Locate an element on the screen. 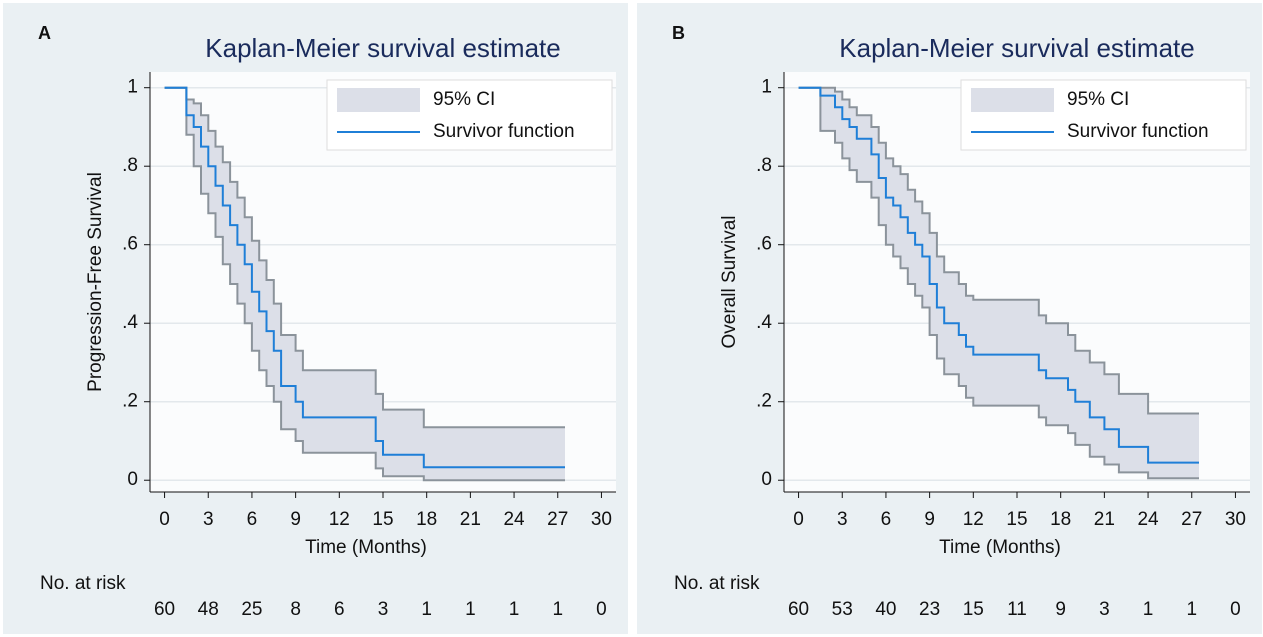 This screenshot has width=1263, height=637. risk-count: 23 is located at coordinates (929, 609).